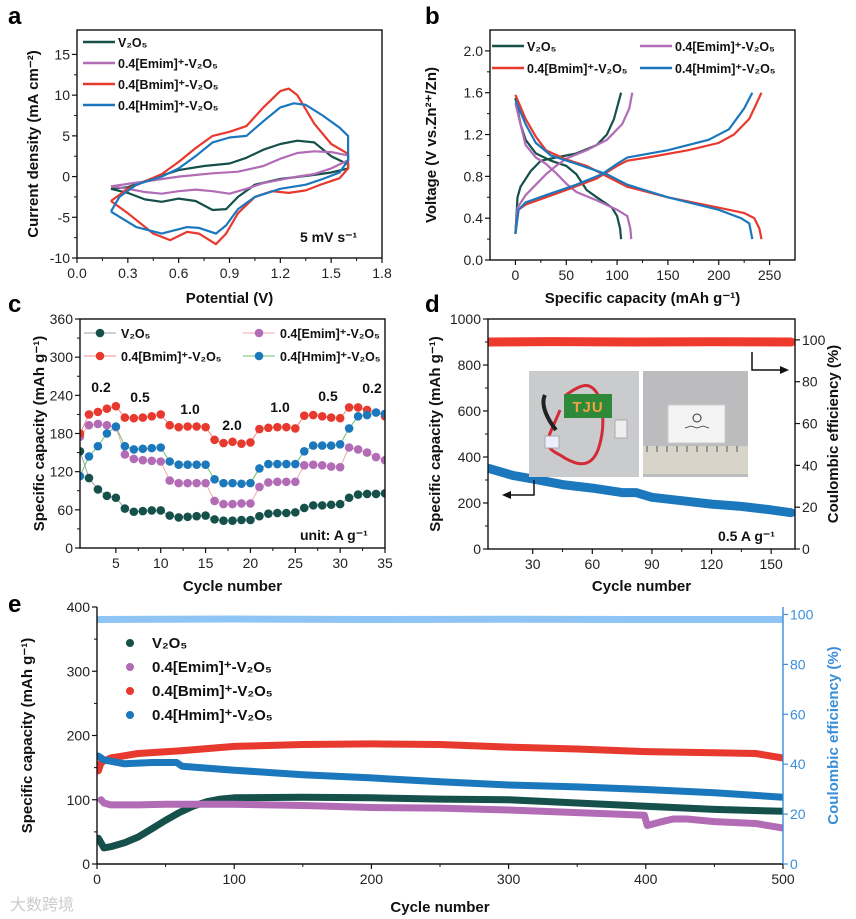 Image resolution: width=856 pixels, height=919 pixels. Describe the element at coordinates (810, 465) in the screenshot. I see `y2-tick-label: 40` at that location.